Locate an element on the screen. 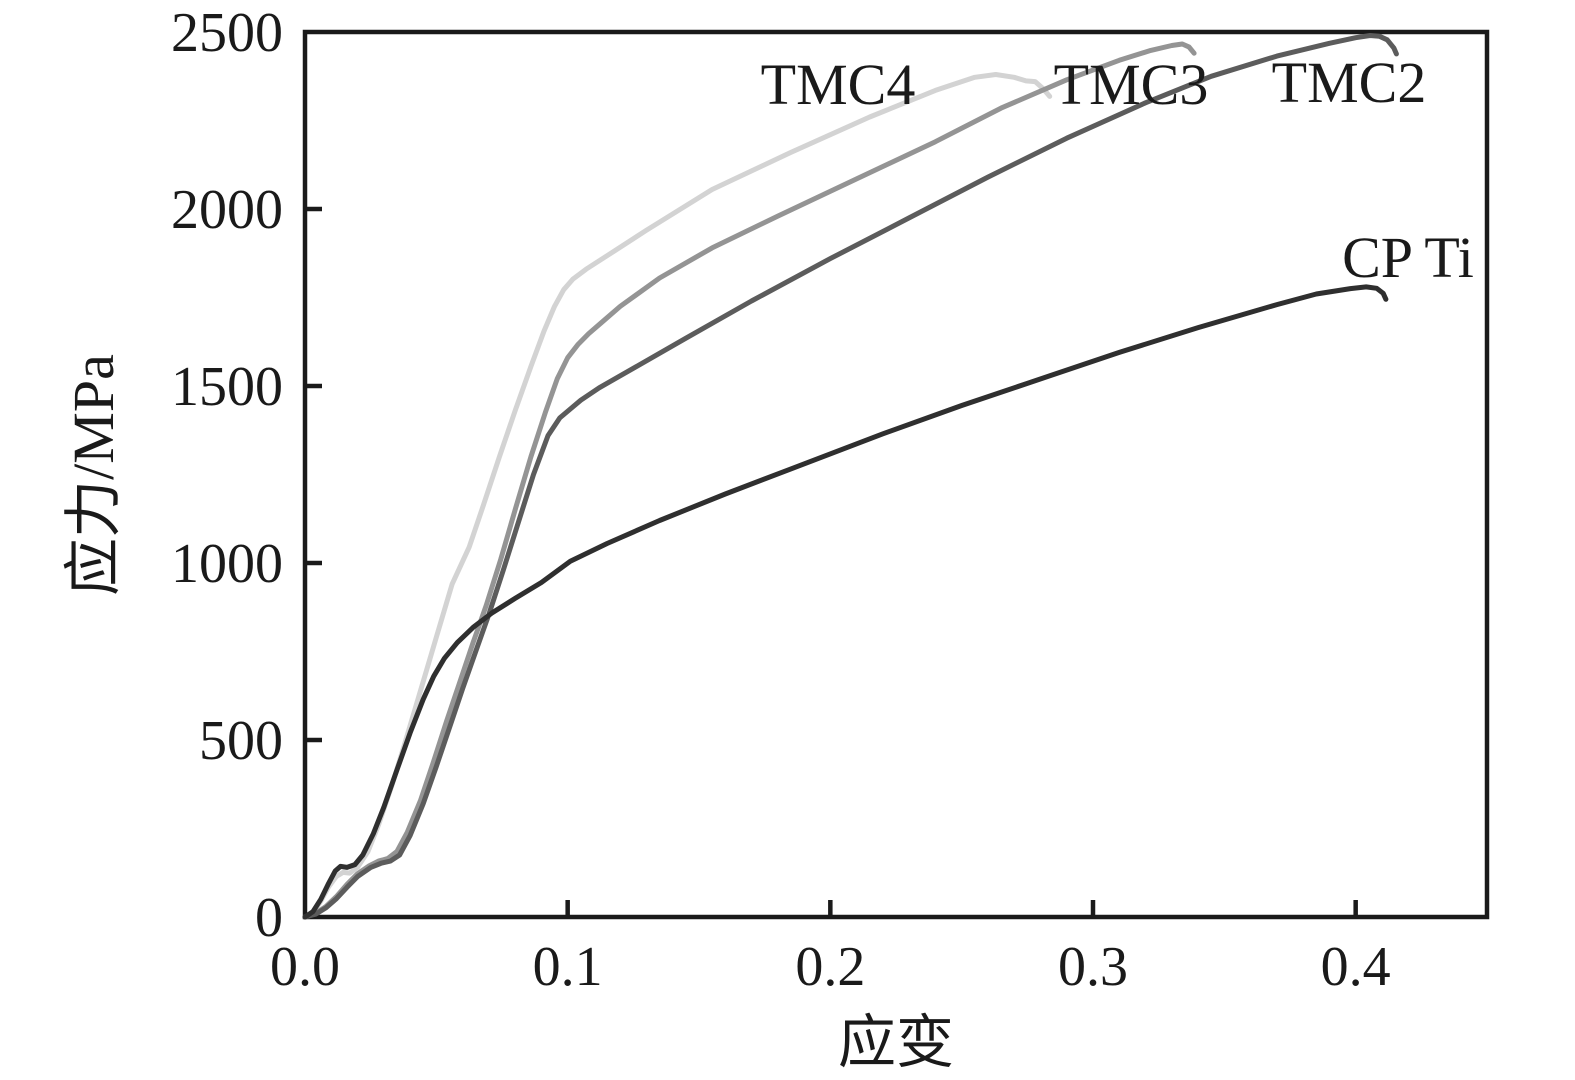  y-tick-label-0: 0 is located at coordinates (269, 918).